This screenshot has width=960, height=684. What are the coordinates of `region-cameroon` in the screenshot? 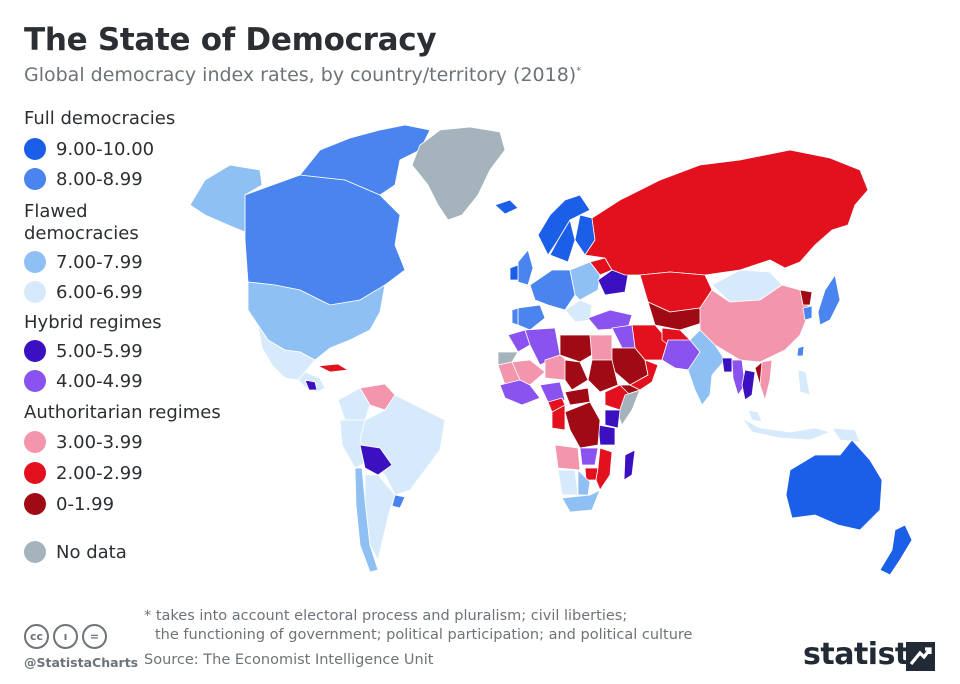 It's located at (556, 405).